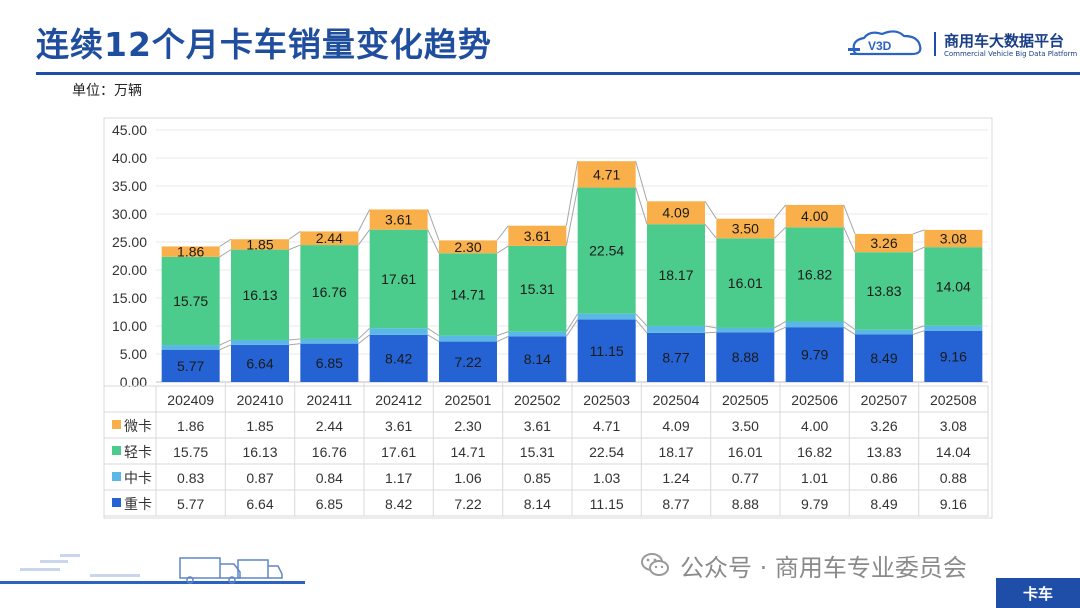 This screenshot has width=1080, height=608. What do you see at coordinates (675, 478) in the screenshot?
I see `table-cell-medium: 1.24` at bounding box center [675, 478].